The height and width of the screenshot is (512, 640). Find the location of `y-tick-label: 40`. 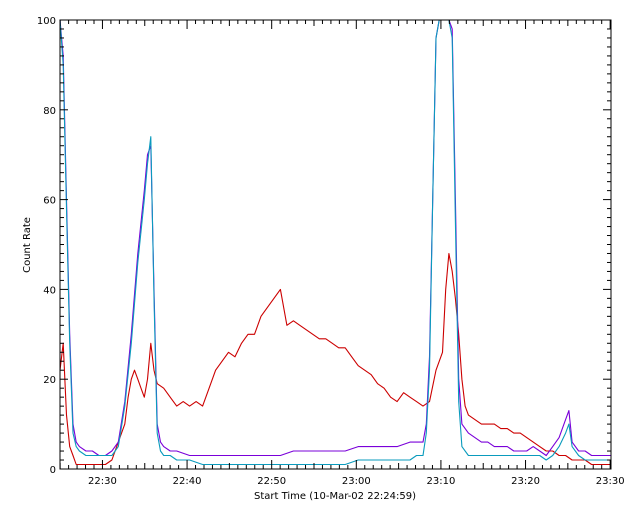

y-tick-label: 40 is located at coordinates (49, 290).